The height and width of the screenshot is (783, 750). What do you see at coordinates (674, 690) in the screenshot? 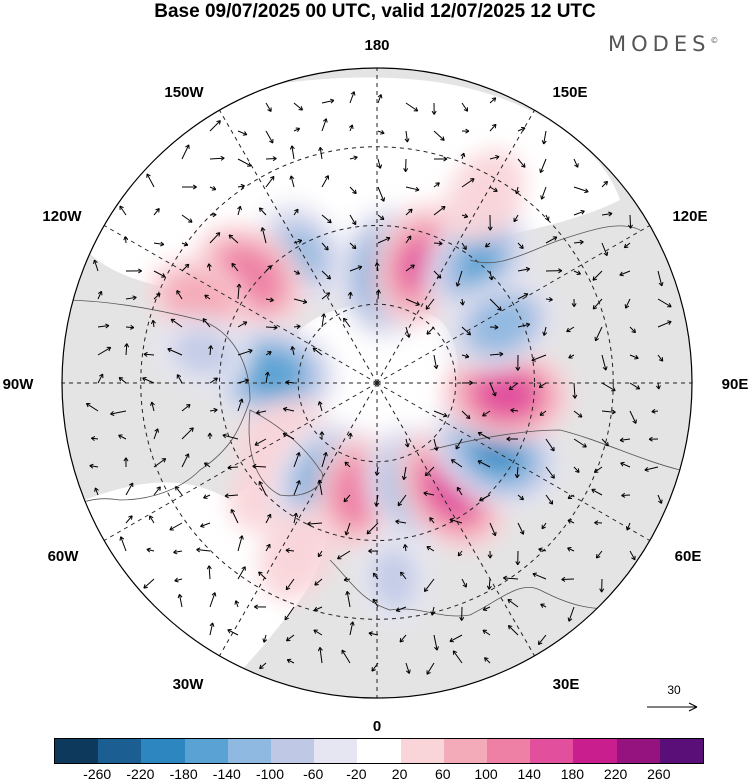
I see `reference-vector-label: 30` at bounding box center [674, 690].